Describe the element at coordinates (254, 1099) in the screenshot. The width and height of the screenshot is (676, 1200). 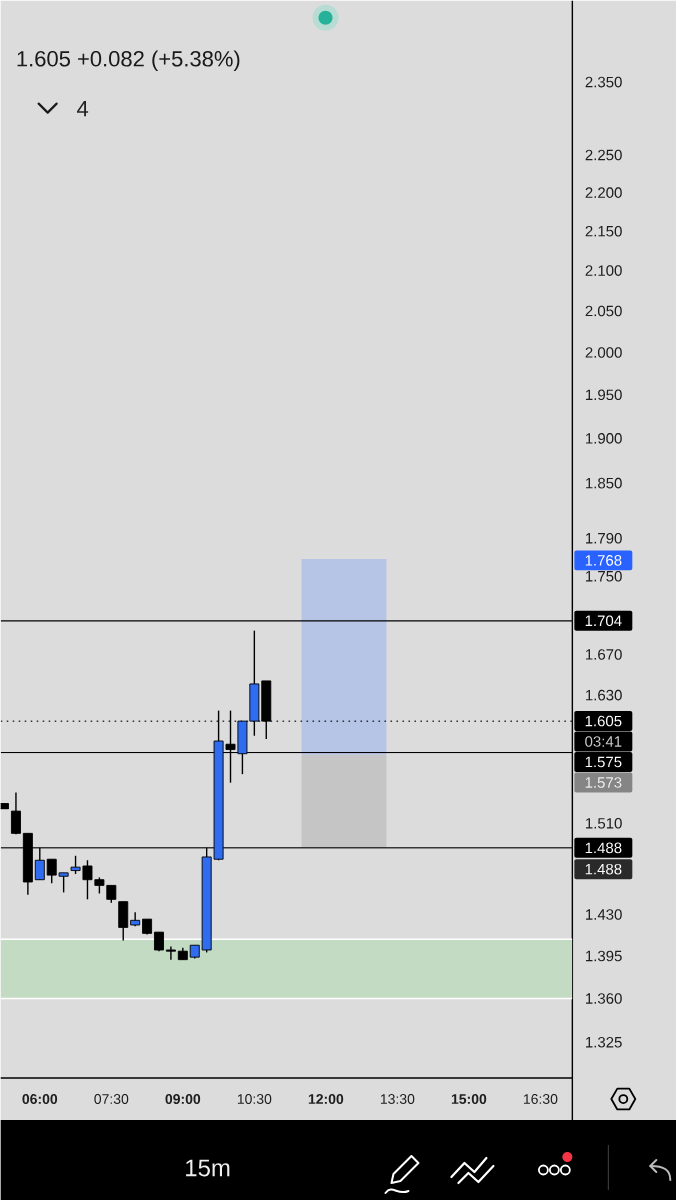
I see `x-tick-label: 10:30` at that location.